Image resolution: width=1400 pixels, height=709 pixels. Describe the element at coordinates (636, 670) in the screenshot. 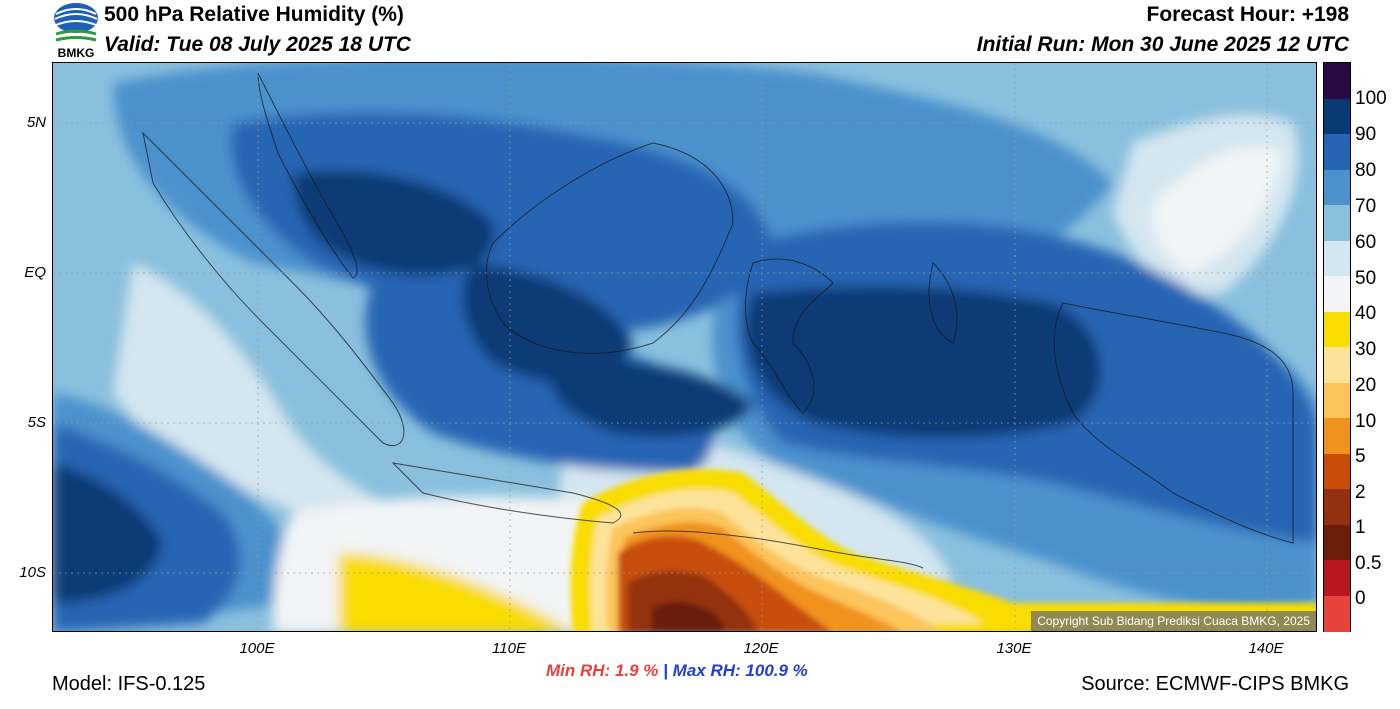

I see `min-rh-value: 1.9 %` at that location.